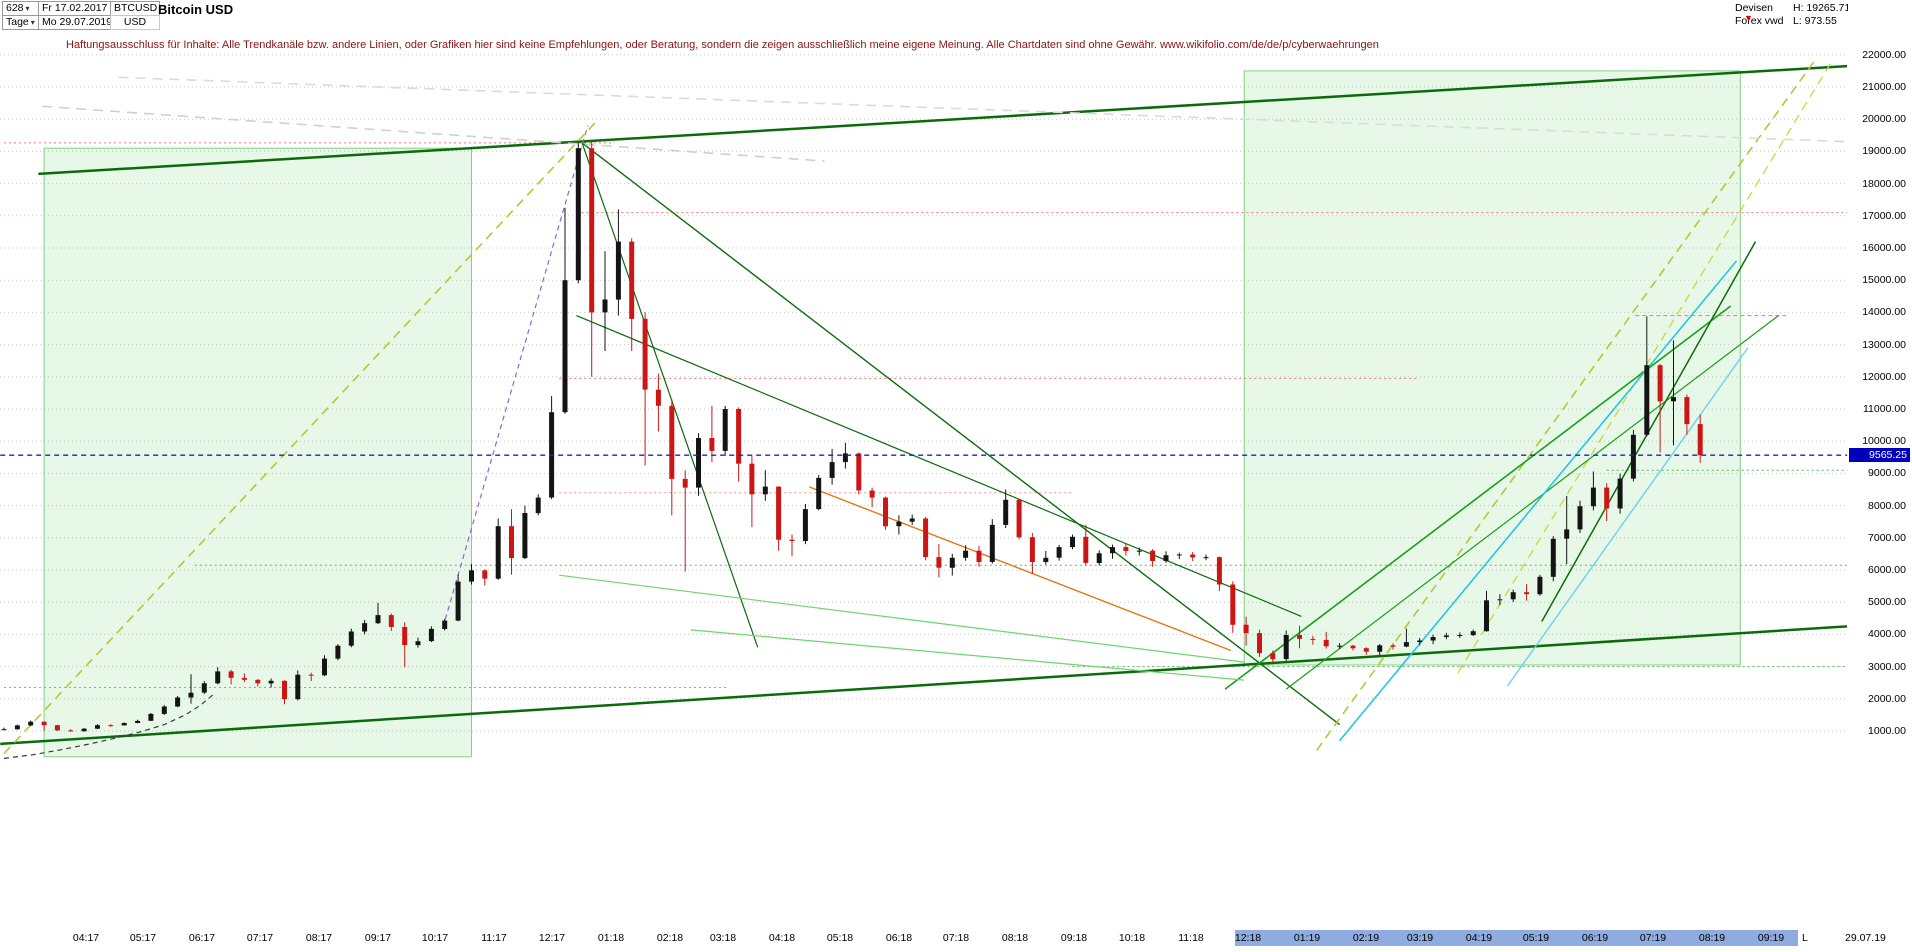 Image resolution: width=1912 pixels, height=952 pixels. What do you see at coordinates (1884, 216) in the screenshot?
I see `price-tick-label: 17000.00` at bounding box center [1884, 216].